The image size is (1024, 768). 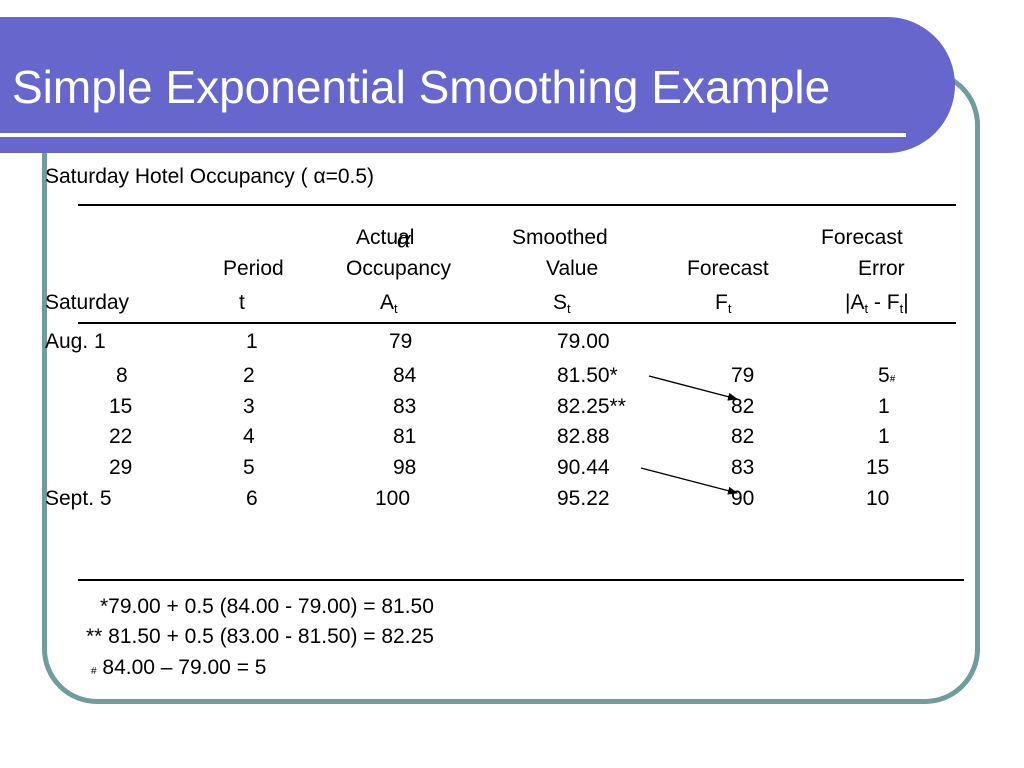 What do you see at coordinates (572, 268) in the screenshot?
I see `header-value: Value` at bounding box center [572, 268].